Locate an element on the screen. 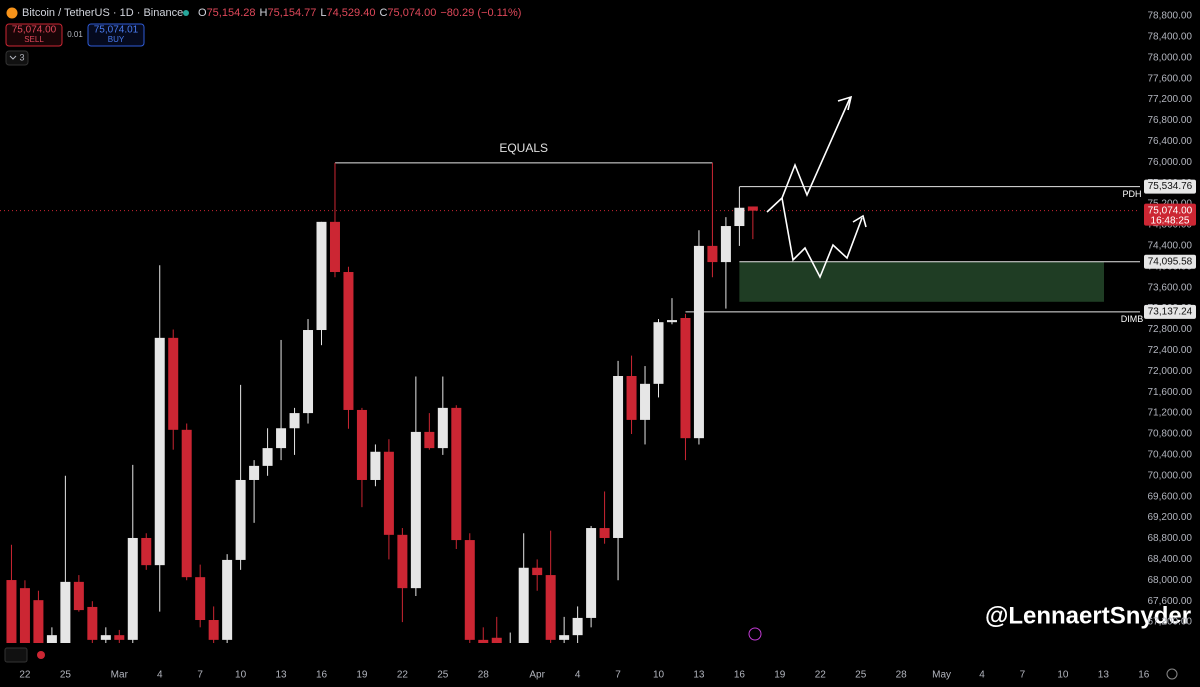 Image resolution: width=1200 pixels, height=687 pixels. collapse-button is located at coordinates (16, 655).